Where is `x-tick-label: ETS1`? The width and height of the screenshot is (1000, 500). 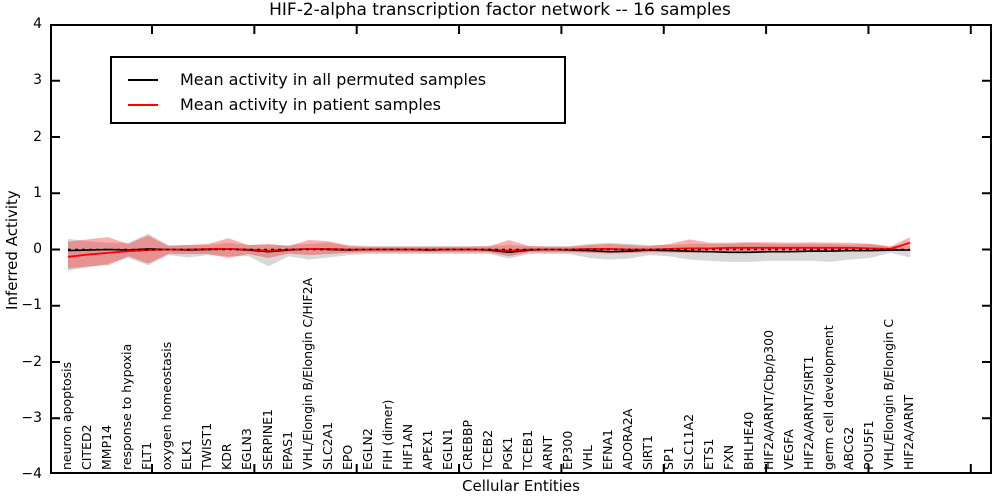
x-tick-label: ETS1 is located at coordinates (708, 454).